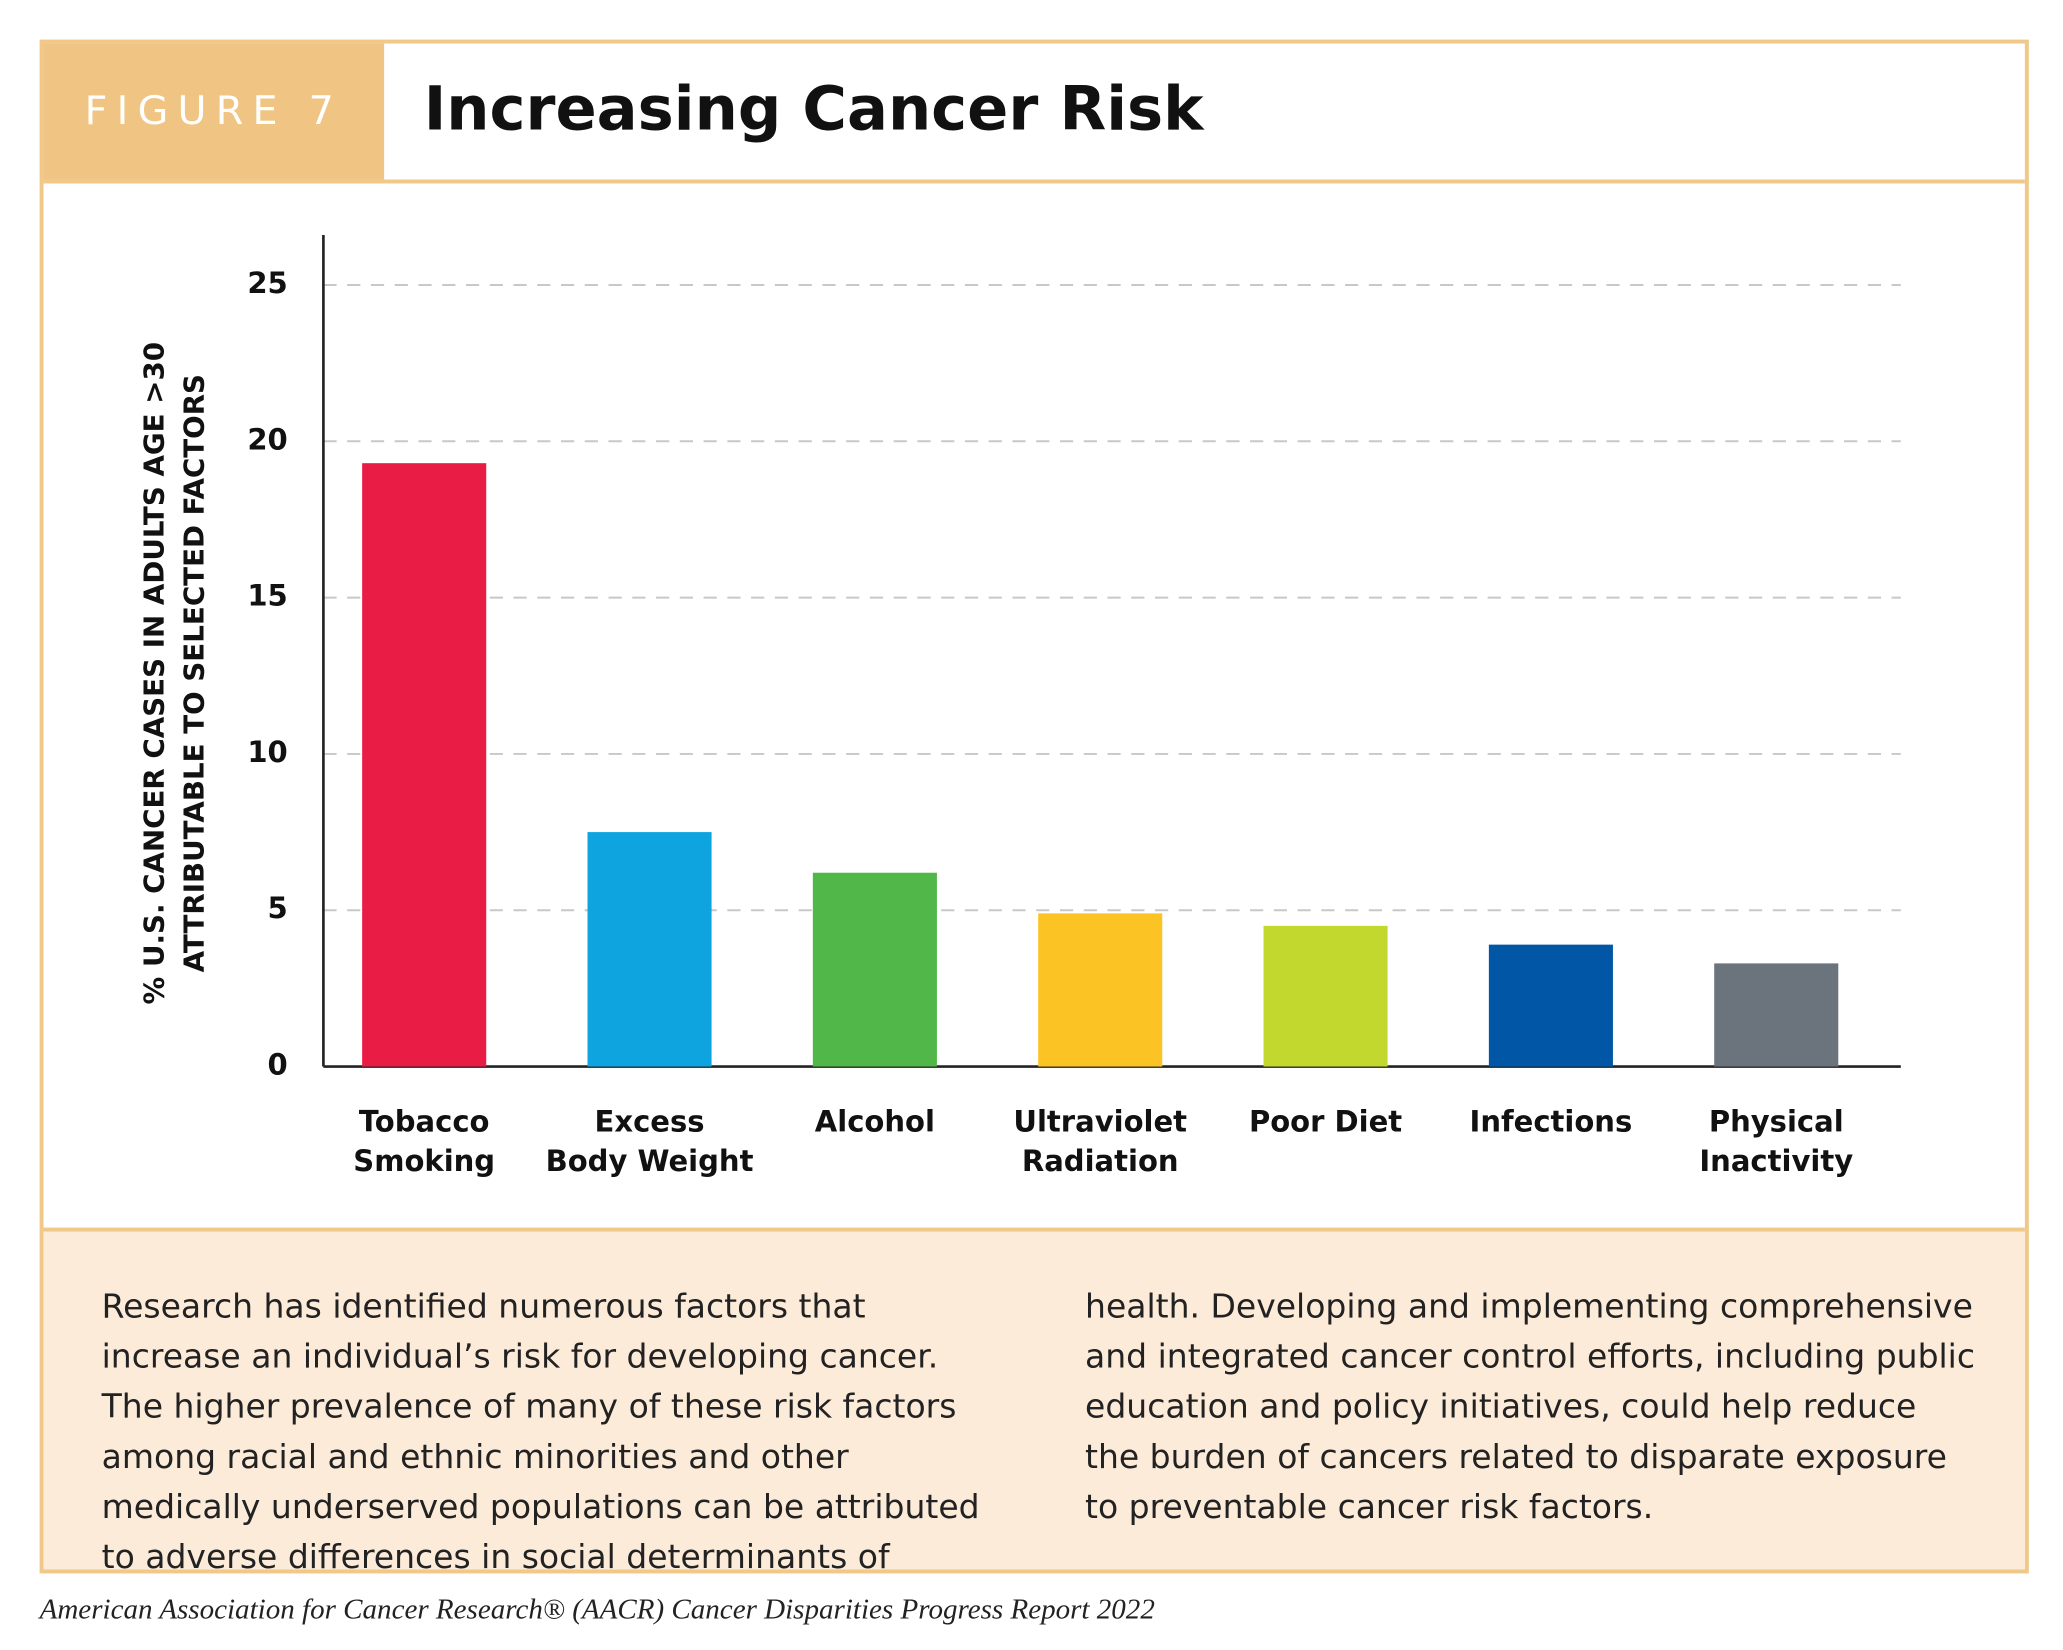  Describe the element at coordinates (424, 1161) in the screenshot. I see `x-tick-label: Smoking` at that location.